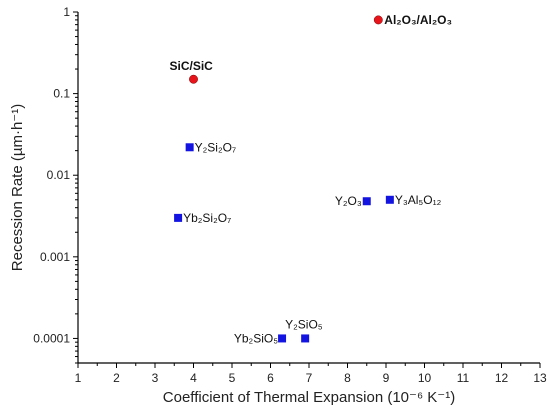 The width and height of the screenshot is (550, 412). I want to click on point-label: SiC/SiC, so click(192, 66).